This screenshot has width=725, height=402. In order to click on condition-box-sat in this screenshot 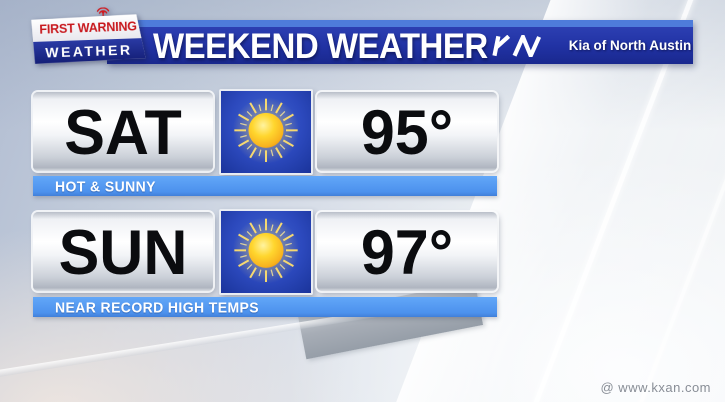, I will do `click(266, 132)`.